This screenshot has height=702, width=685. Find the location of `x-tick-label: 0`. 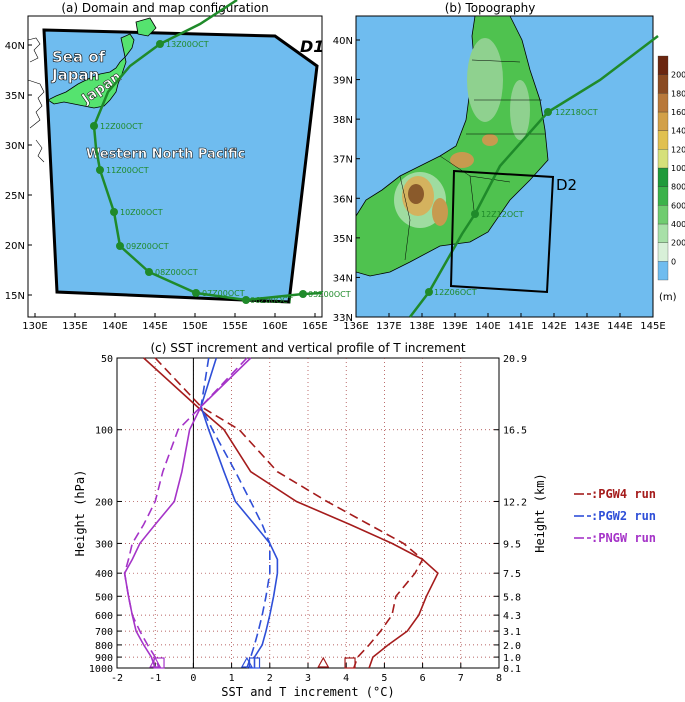

x-tick-label: 0 is located at coordinates (193, 678).